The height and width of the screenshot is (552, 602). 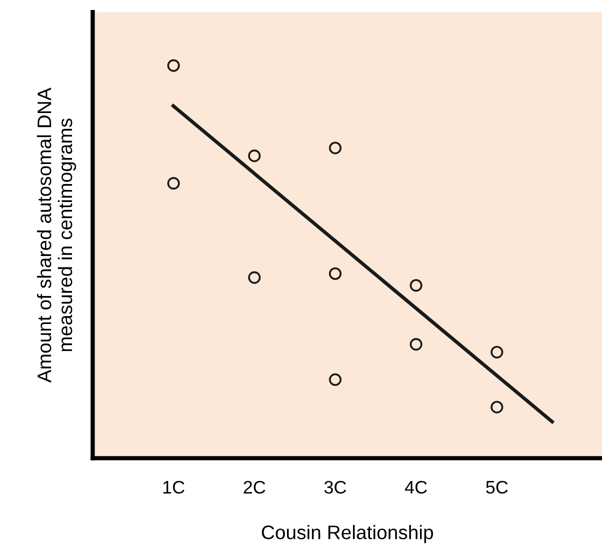 I want to click on y-axis-title: Amount of shared autosomal DNA measured in centimograms, so click(x=56, y=235).